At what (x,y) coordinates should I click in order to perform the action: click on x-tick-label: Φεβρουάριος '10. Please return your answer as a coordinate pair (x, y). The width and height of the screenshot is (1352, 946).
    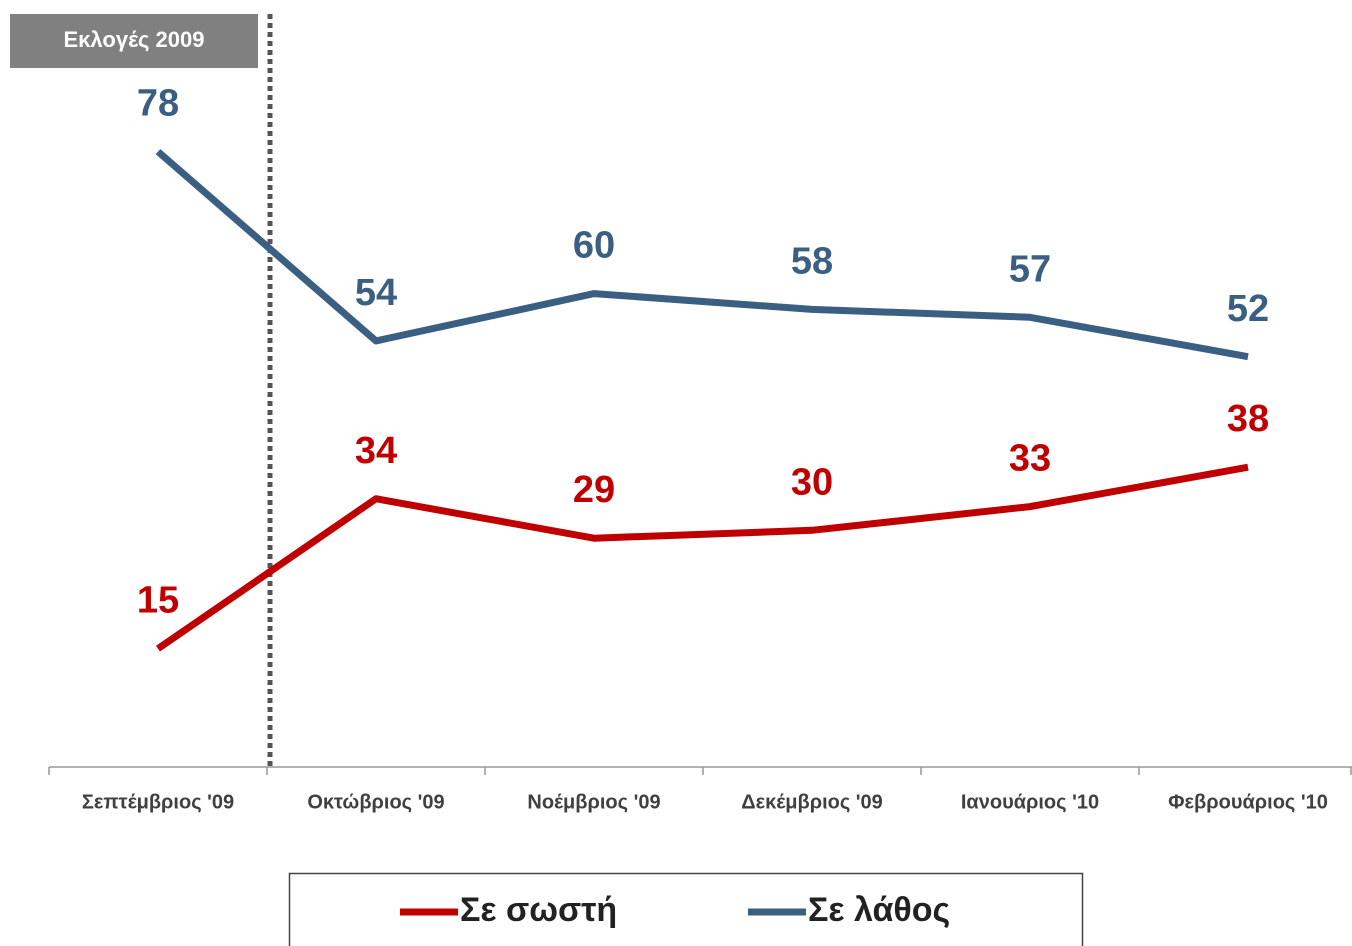
    Looking at the image, I should click on (1248, 802).